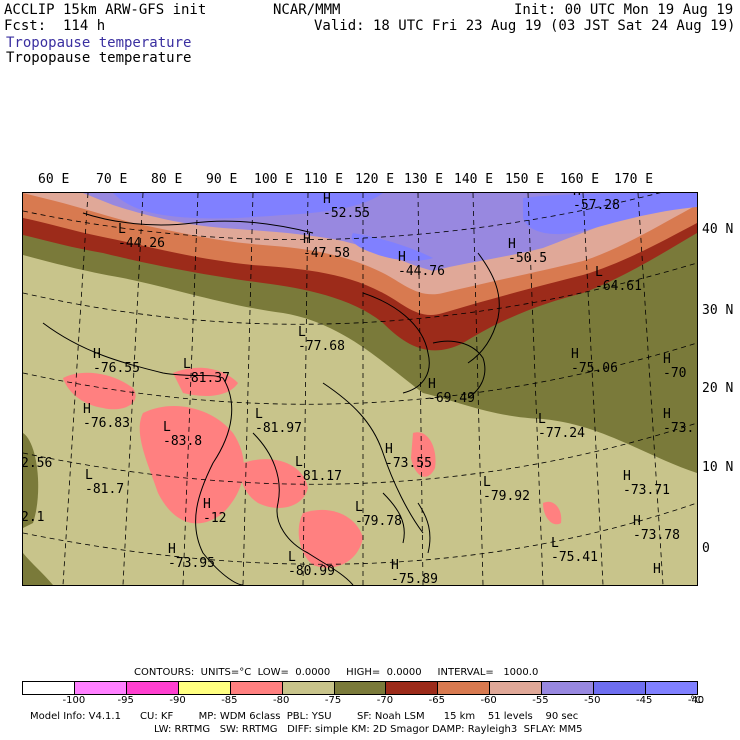 The width and height of the screenshot is (740, 740). I want to click on field-title-colored: Tropopause temperature, so click(99, 43).